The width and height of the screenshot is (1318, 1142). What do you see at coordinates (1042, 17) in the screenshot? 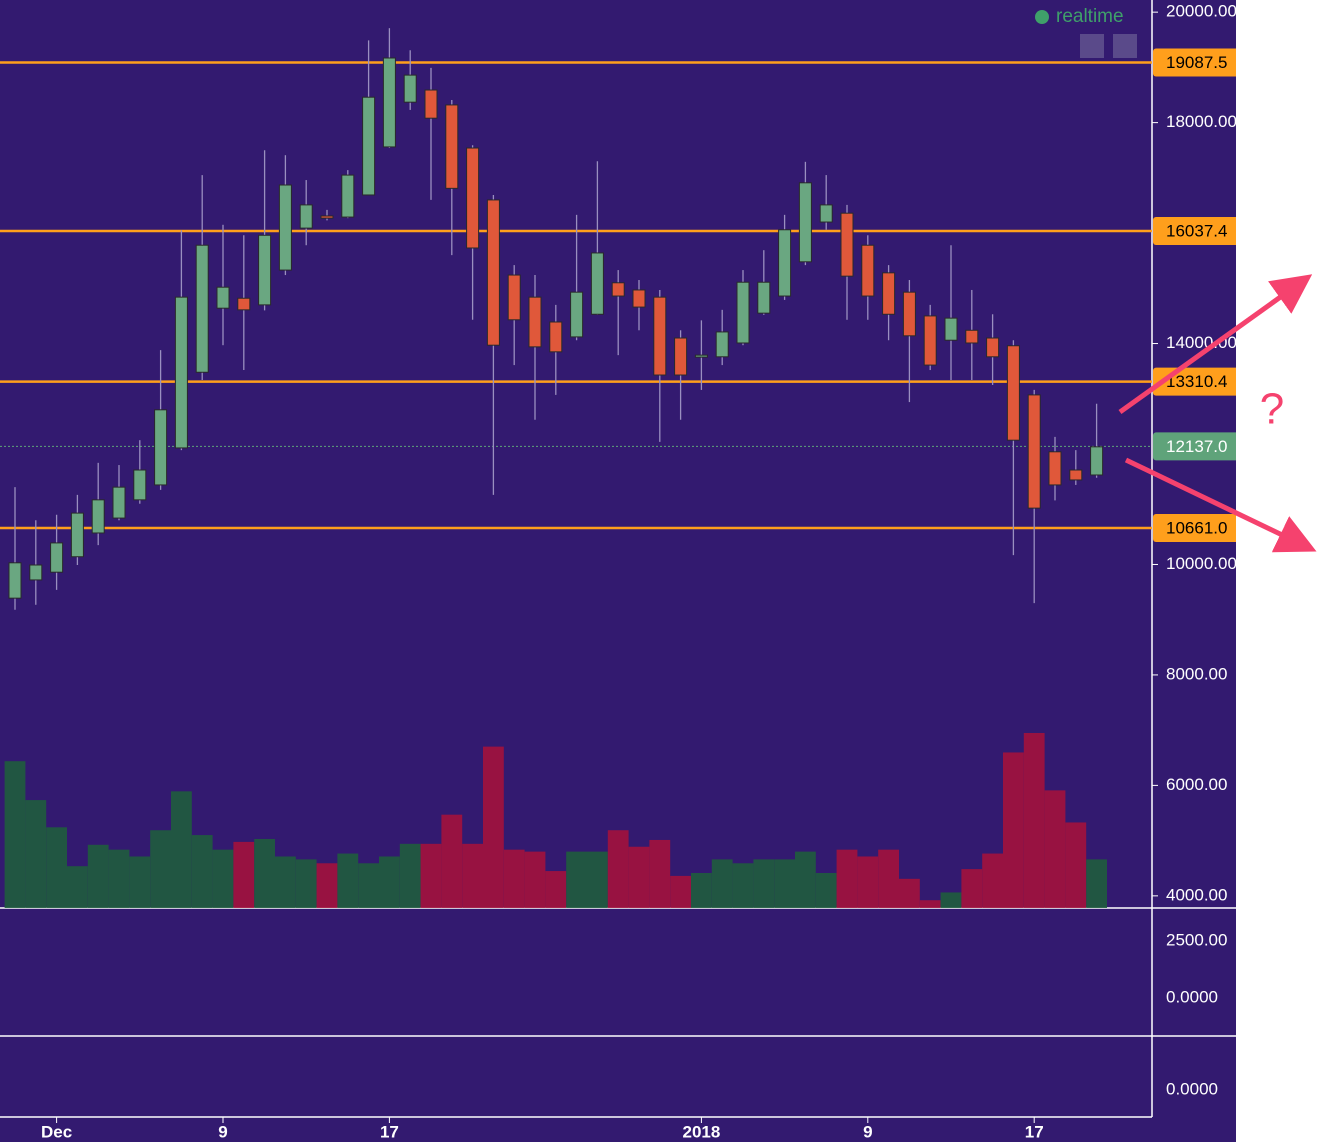
I see `status-dot` at bounding box center [1042, 17].